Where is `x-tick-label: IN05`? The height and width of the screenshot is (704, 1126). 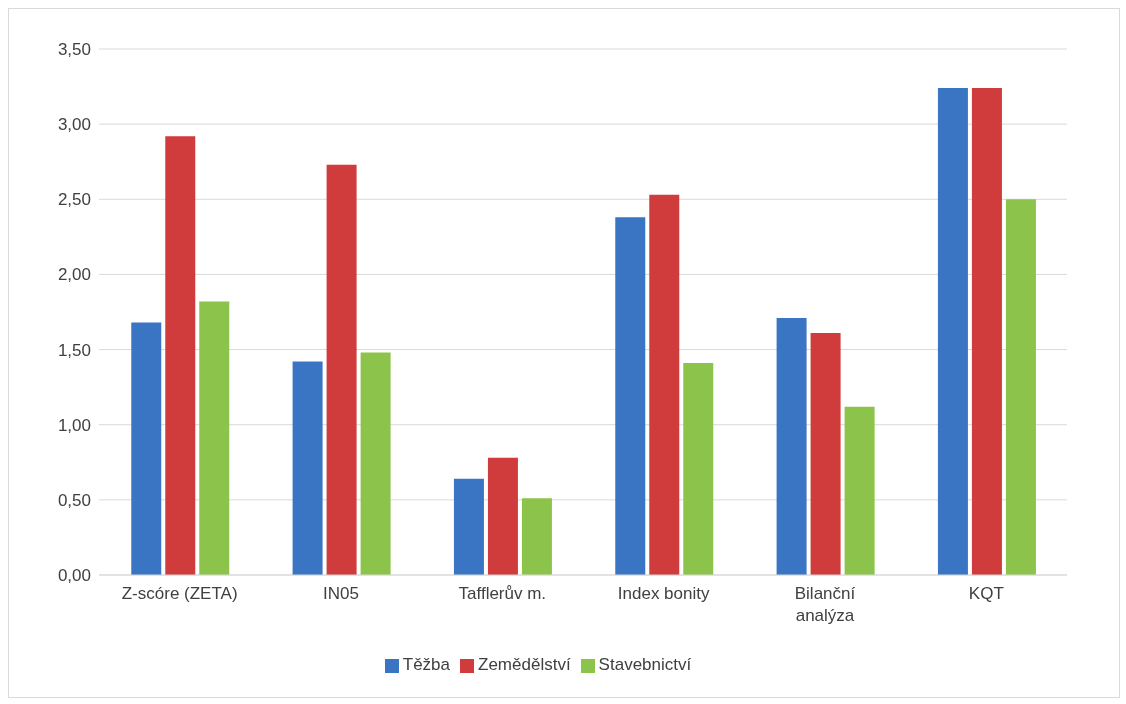 x-tick-label: IN05 is located at coordinates (341, 593).